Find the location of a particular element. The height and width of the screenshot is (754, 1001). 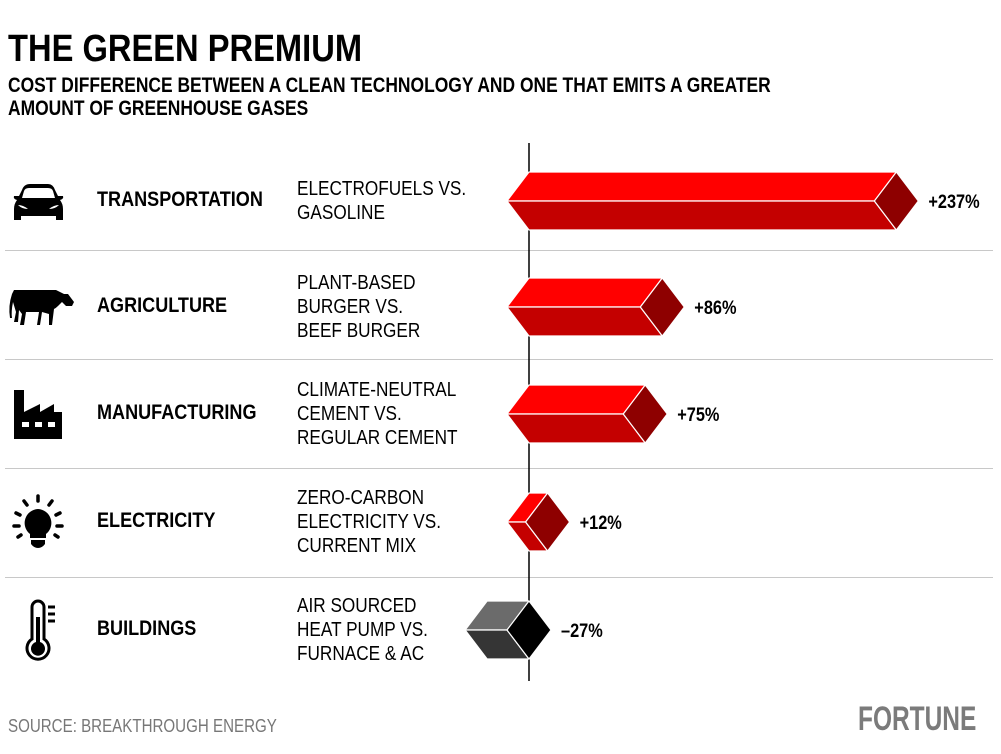

chart-title: THE GREEN PREMIUM is located at coordinates (214, 49).